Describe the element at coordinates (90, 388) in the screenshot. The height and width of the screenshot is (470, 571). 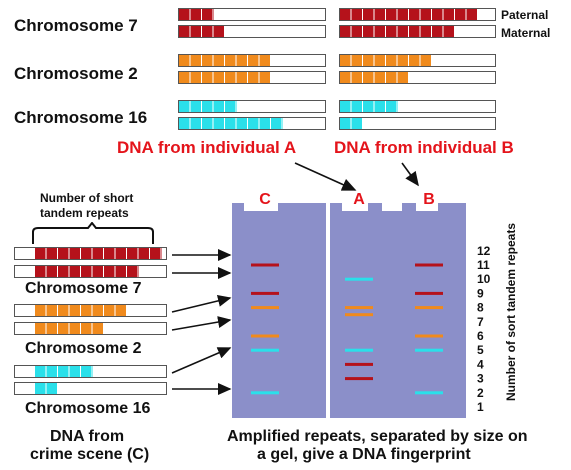
I see `c-chr16-maternal-bar` at that location.